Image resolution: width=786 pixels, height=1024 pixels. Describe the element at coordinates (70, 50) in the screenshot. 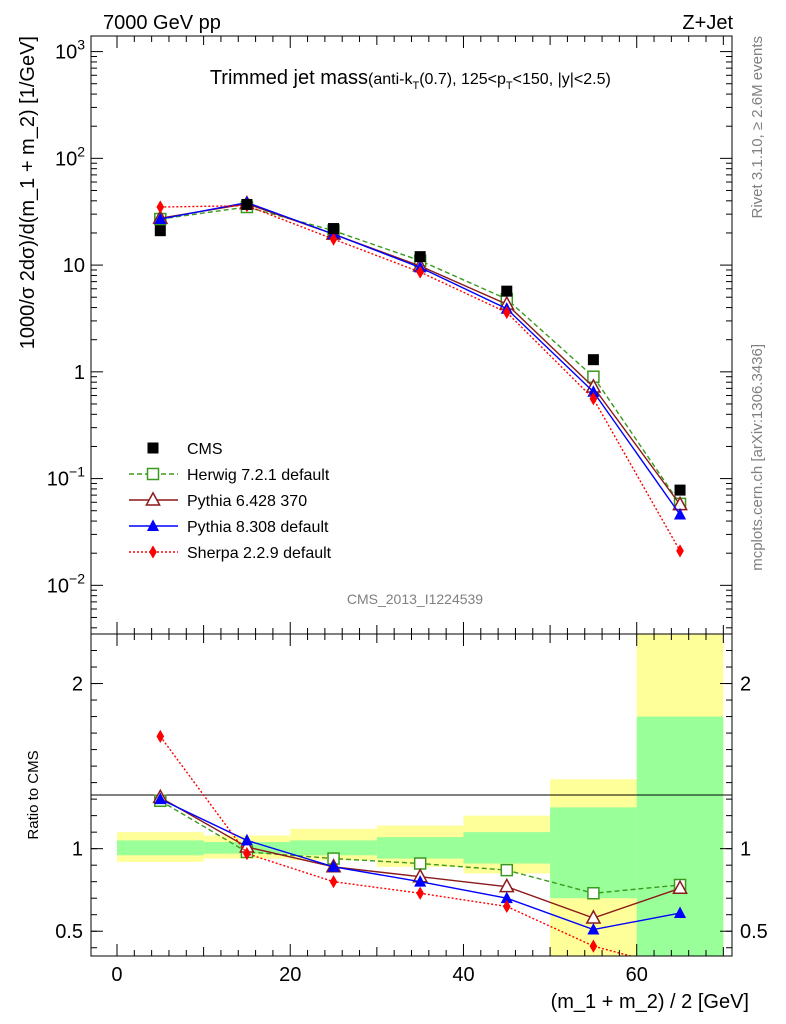

I see `y-tick-label: 10³` at that location.